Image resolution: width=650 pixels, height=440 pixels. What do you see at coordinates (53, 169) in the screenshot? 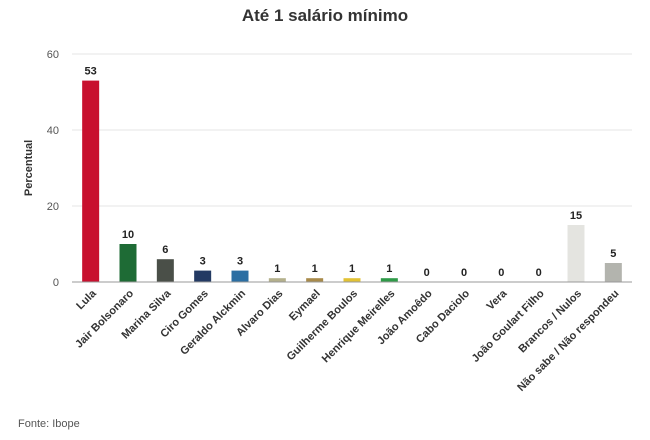
I see `y-axis-ticks: 0 20 40 60` at bounding box center [53, 169].